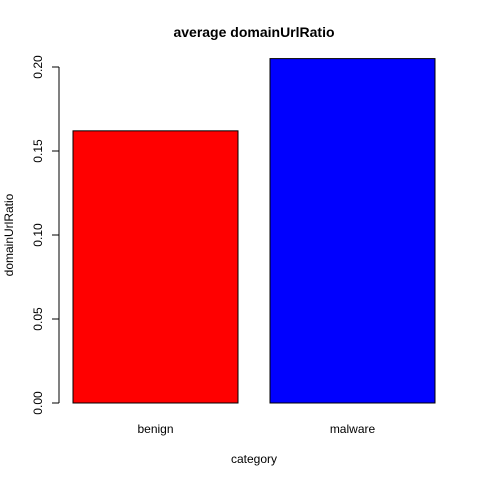 Image resolution: width=480 pixels, height=480 pixels. Describe the element at coordinates (38, 151) in the screenshot. I see `y-tick-label: 0.15` at that location.